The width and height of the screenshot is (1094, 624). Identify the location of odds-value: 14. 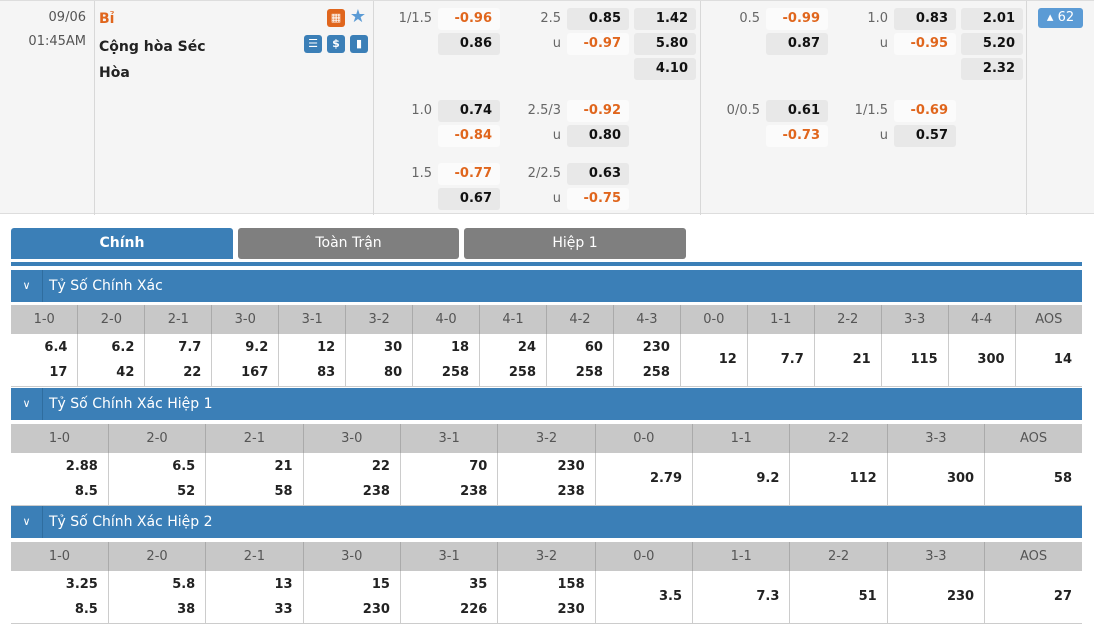
(1062, 360).